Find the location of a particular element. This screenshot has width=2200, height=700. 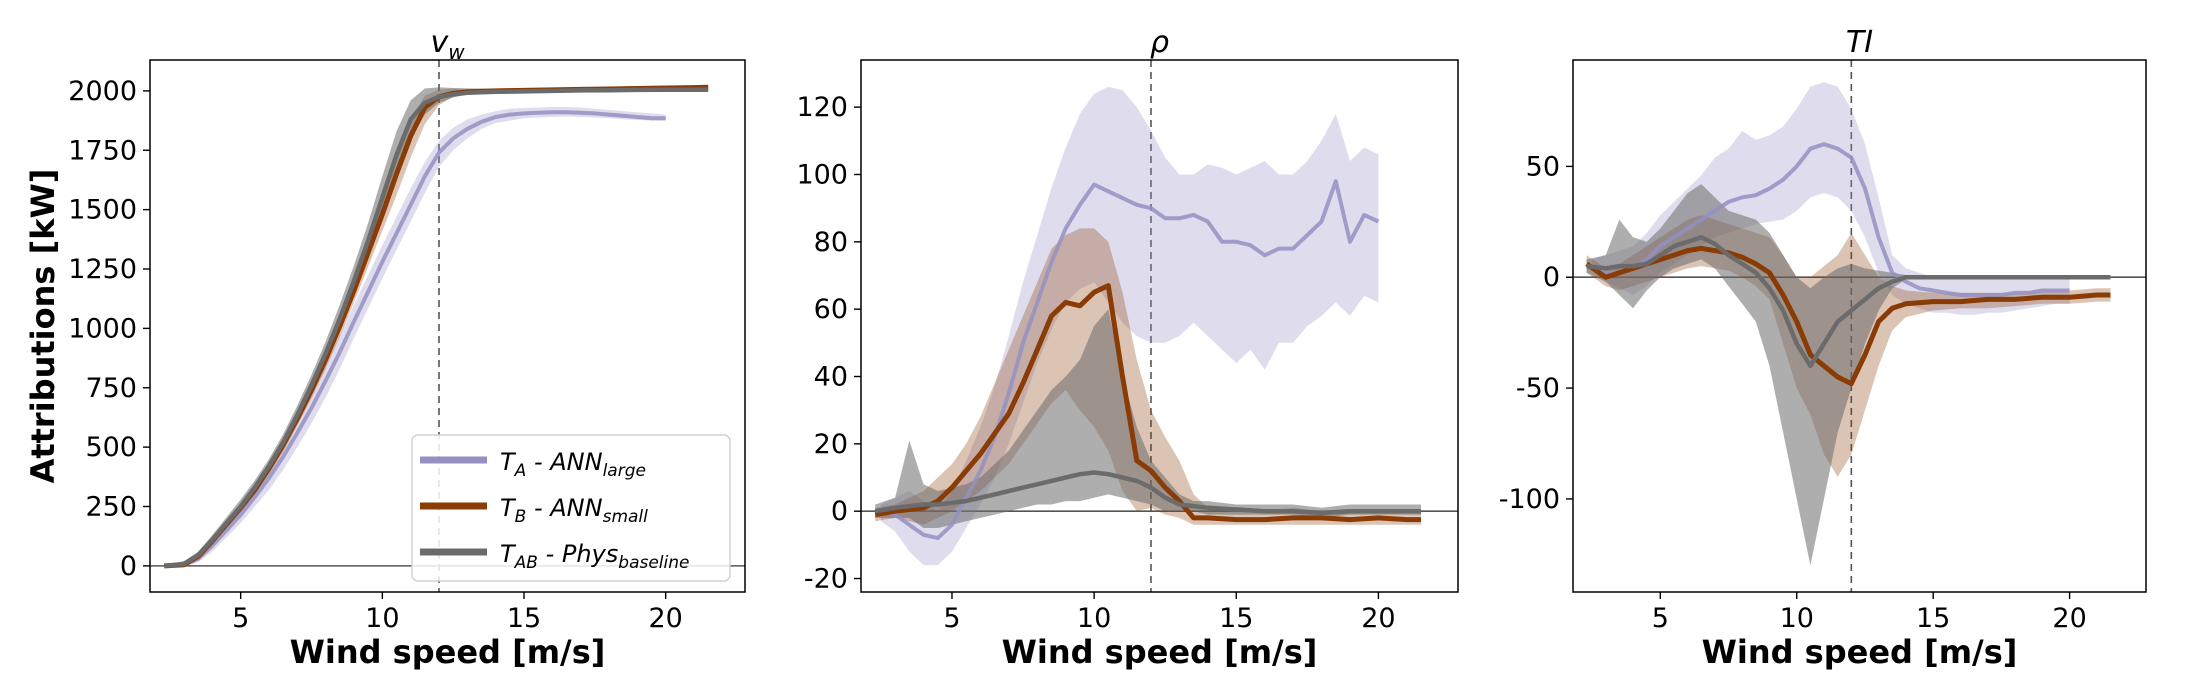

y-tick-label: 1750 is located at coordinates (102, 150).